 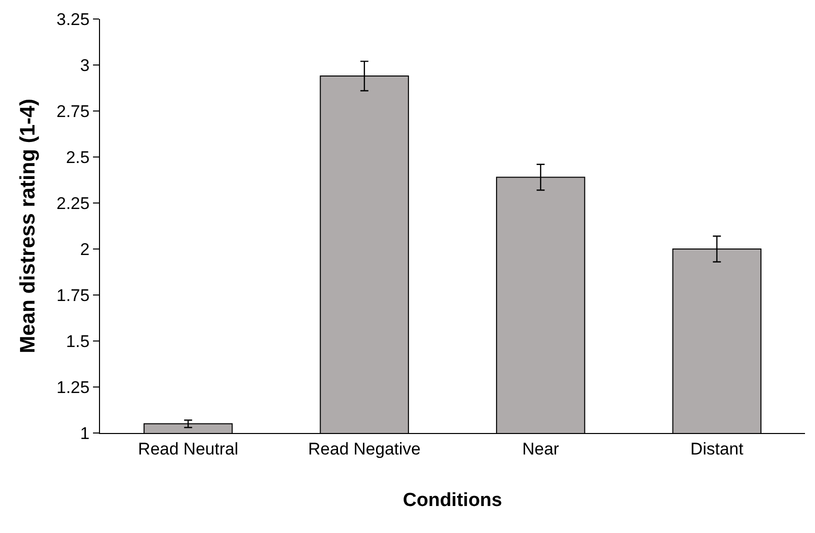 What do you see at coordinates (717, 448) in the screenshot?
I see `x-tick-label: Distant` at bounding box center [717, 448].